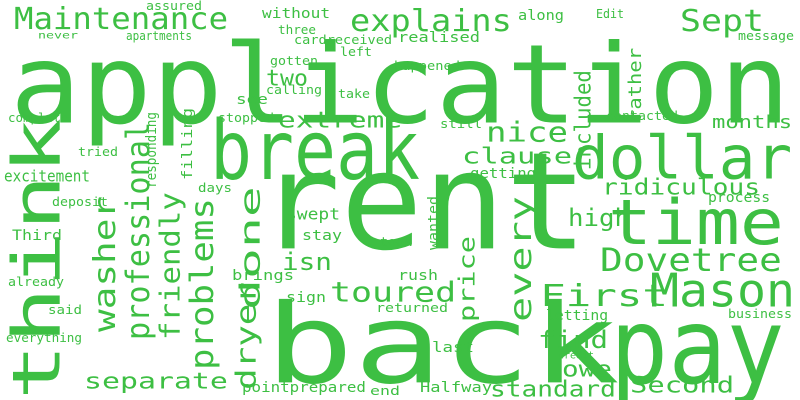  What do you see at coordinates (287, 78) in the screenshot?
I see `word-two: two` at bounding box center [287, 78].